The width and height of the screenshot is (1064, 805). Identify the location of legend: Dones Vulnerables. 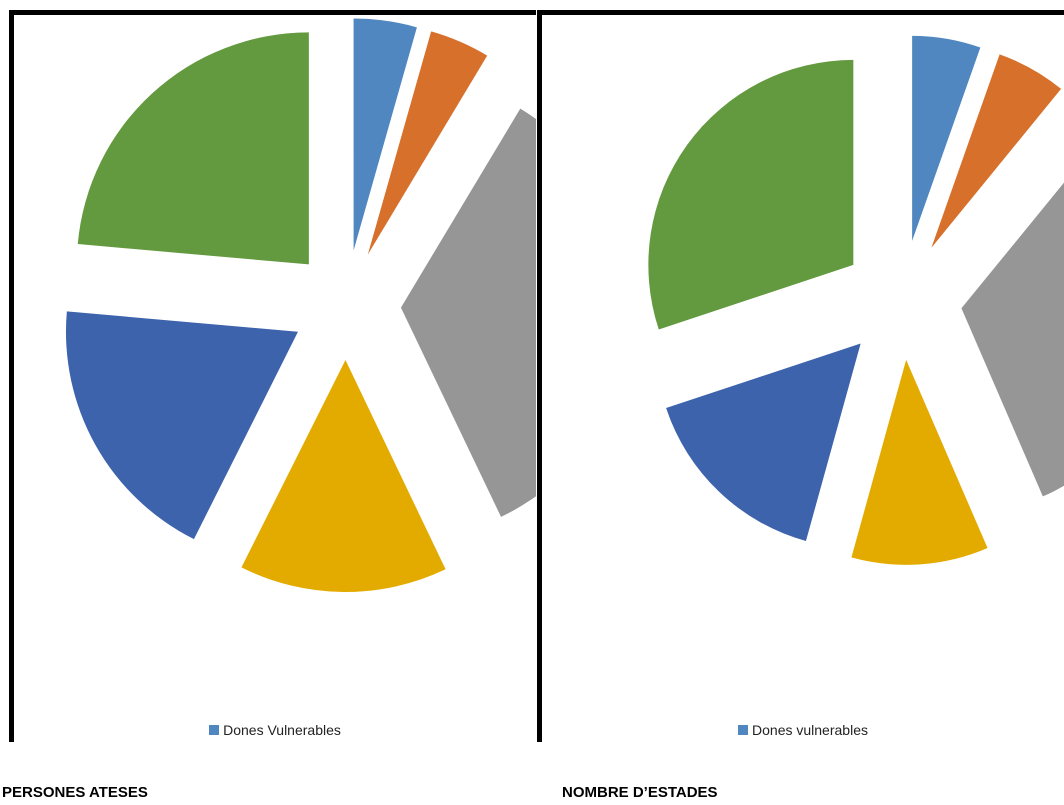
(275, 730).